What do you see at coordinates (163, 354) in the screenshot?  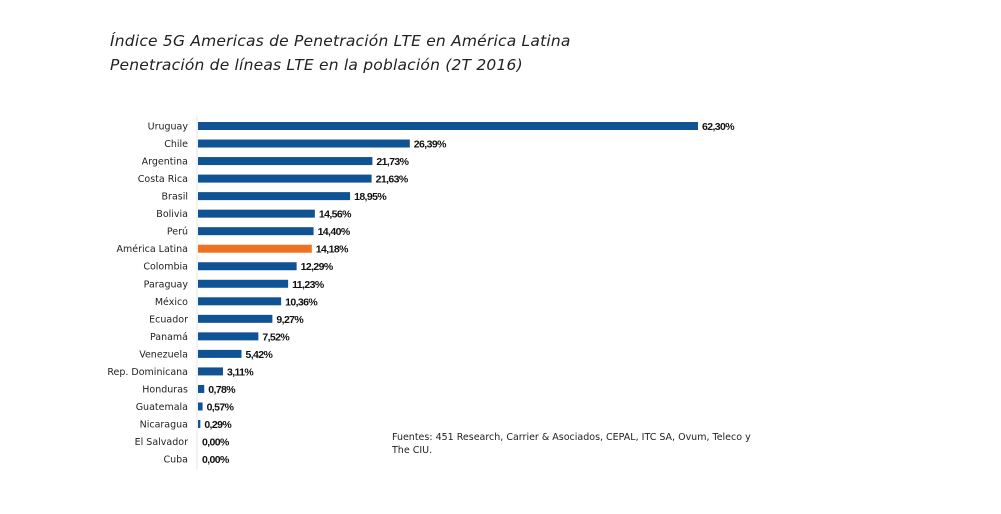 I see `category-label: Venezuela` at bounding box center [163, 354].